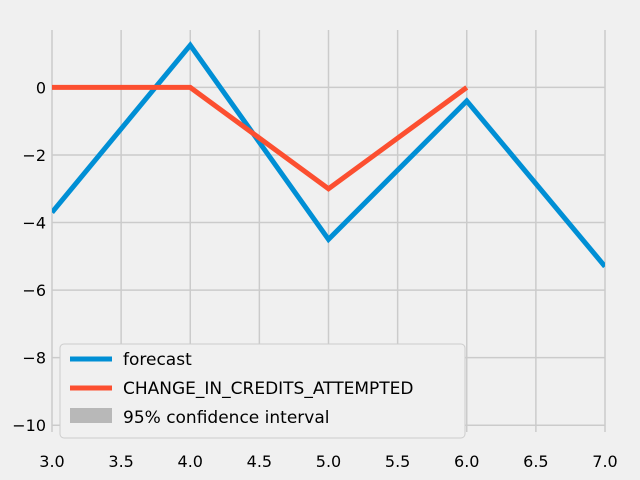  I want to click on x-tick-labels: 3.0 3.5 4.0 4.5 5.0 5.5 6.0 6.5 7.0, so click(328, 461).